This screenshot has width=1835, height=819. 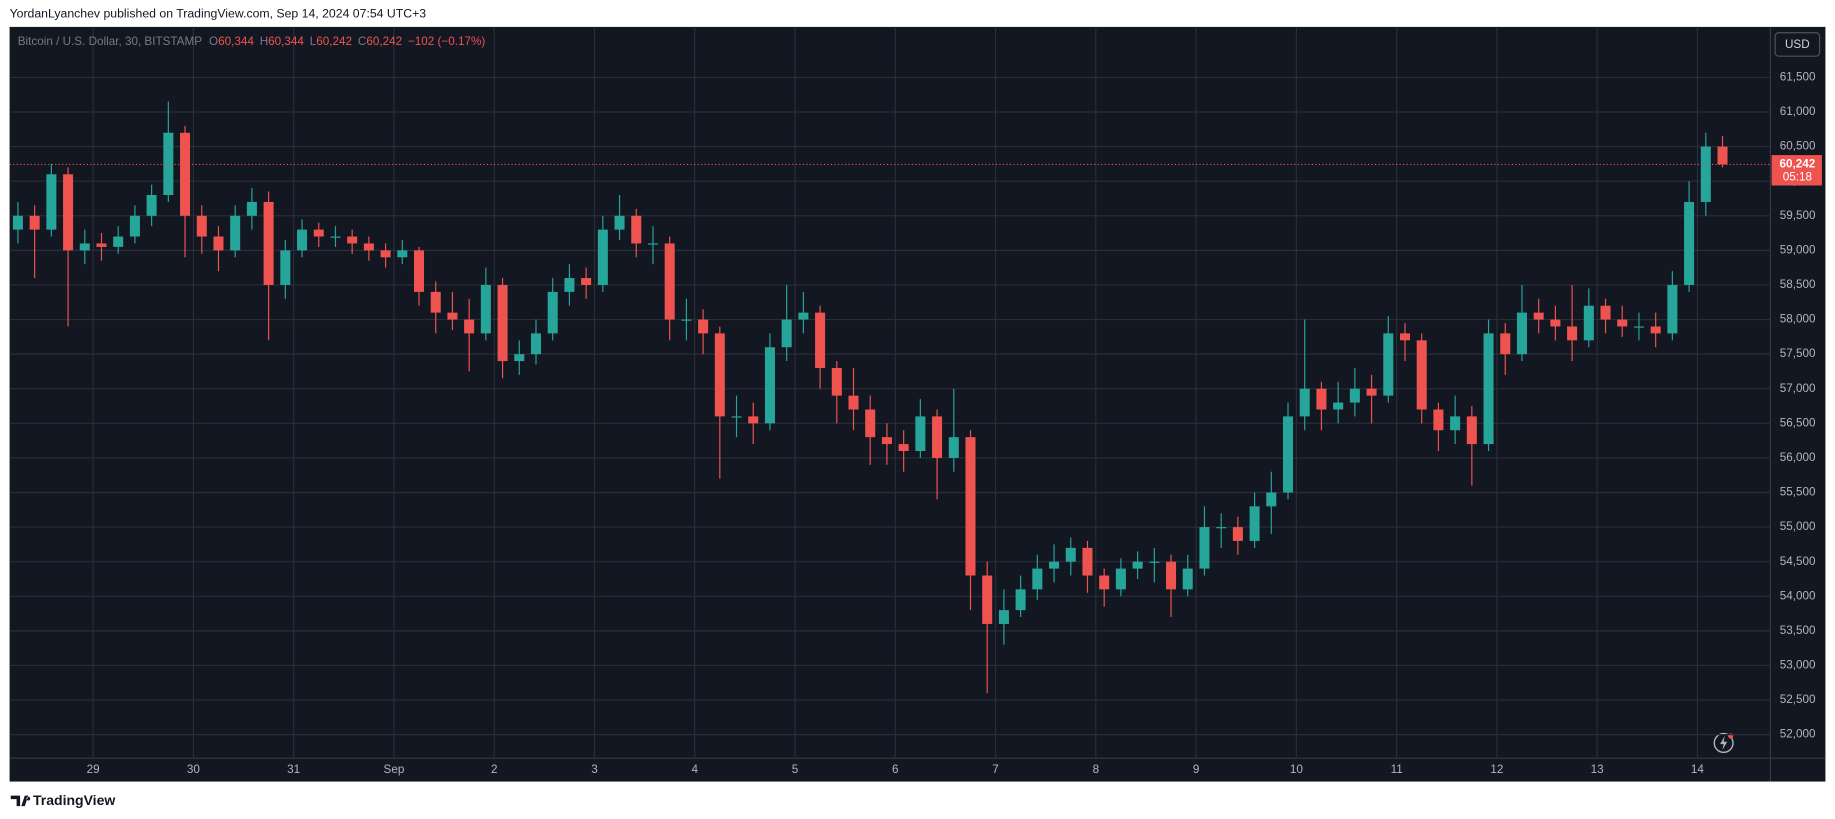 What do you see at coordinates (110, 41) in the screenshot?
I see `legend-symbol: Bitcoin / U.S. Dollar, 30, BITSTAMP` at bounding box center [110, 41].